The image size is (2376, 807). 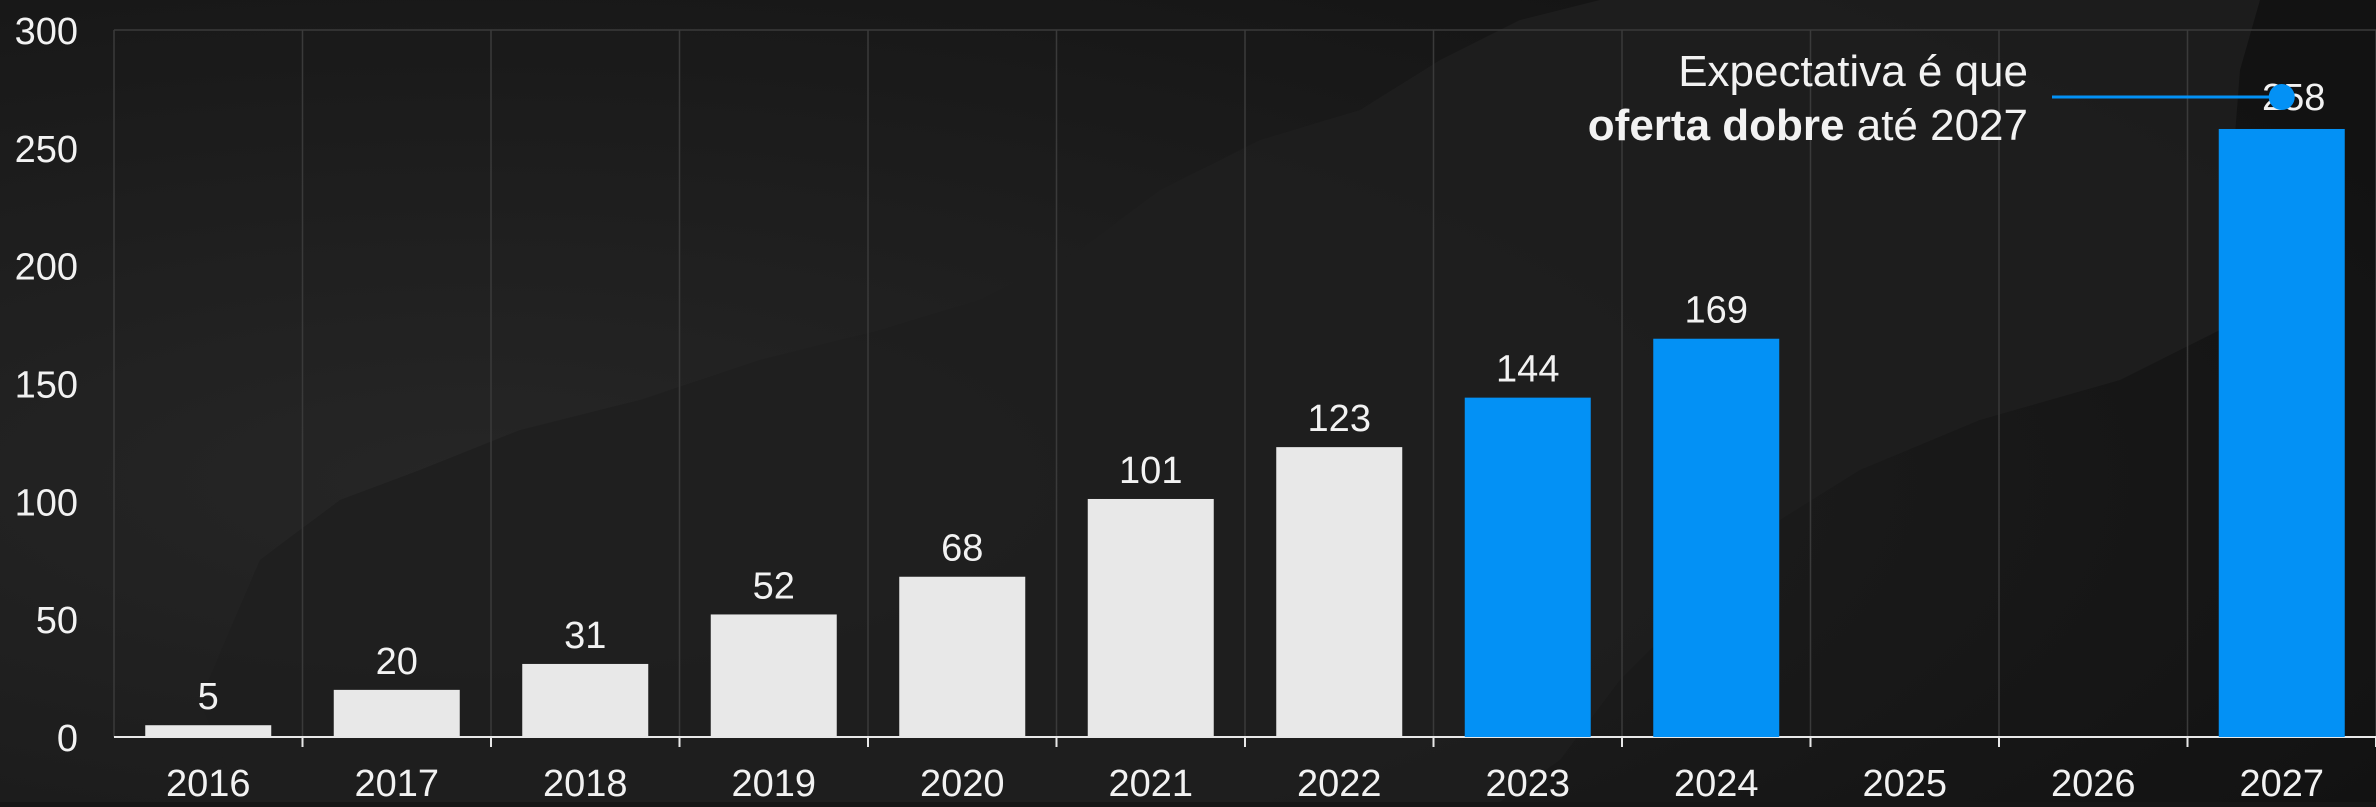 I want to click on x-tick-label: 2018, so click(x=585, y=782).